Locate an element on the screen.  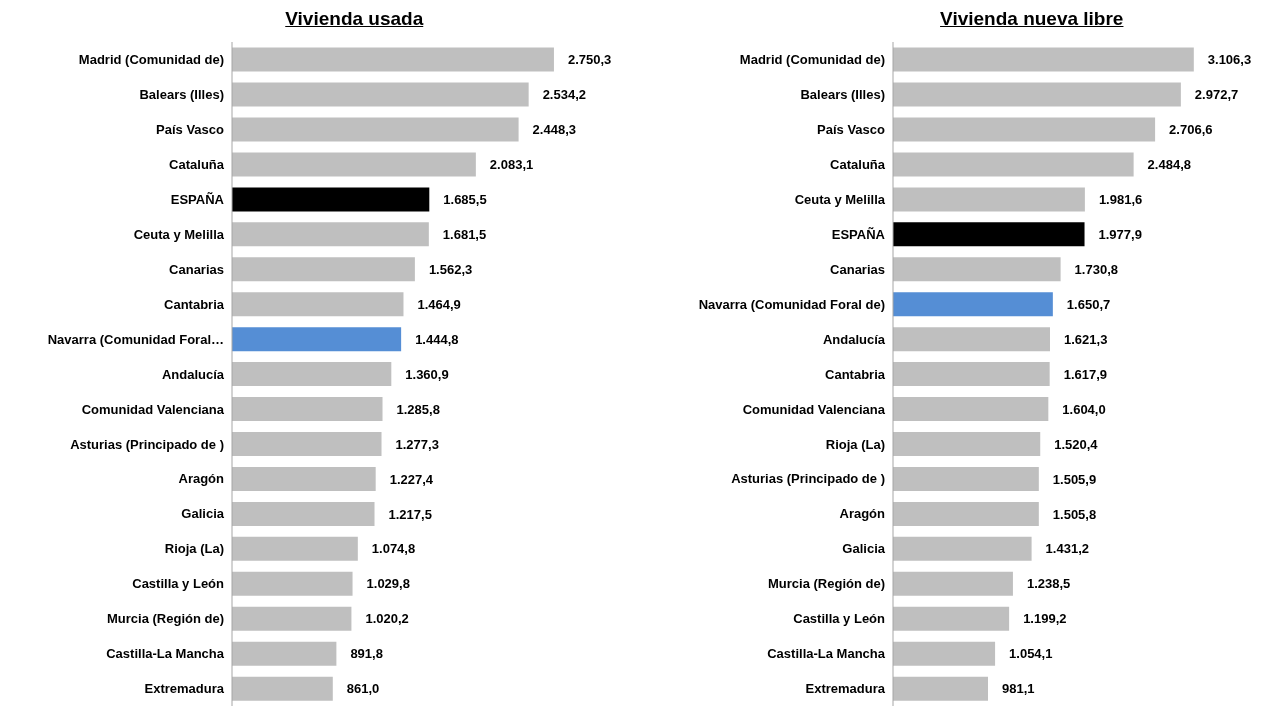
data-label: 1.238,5 is located at coordinates (1048, 584).